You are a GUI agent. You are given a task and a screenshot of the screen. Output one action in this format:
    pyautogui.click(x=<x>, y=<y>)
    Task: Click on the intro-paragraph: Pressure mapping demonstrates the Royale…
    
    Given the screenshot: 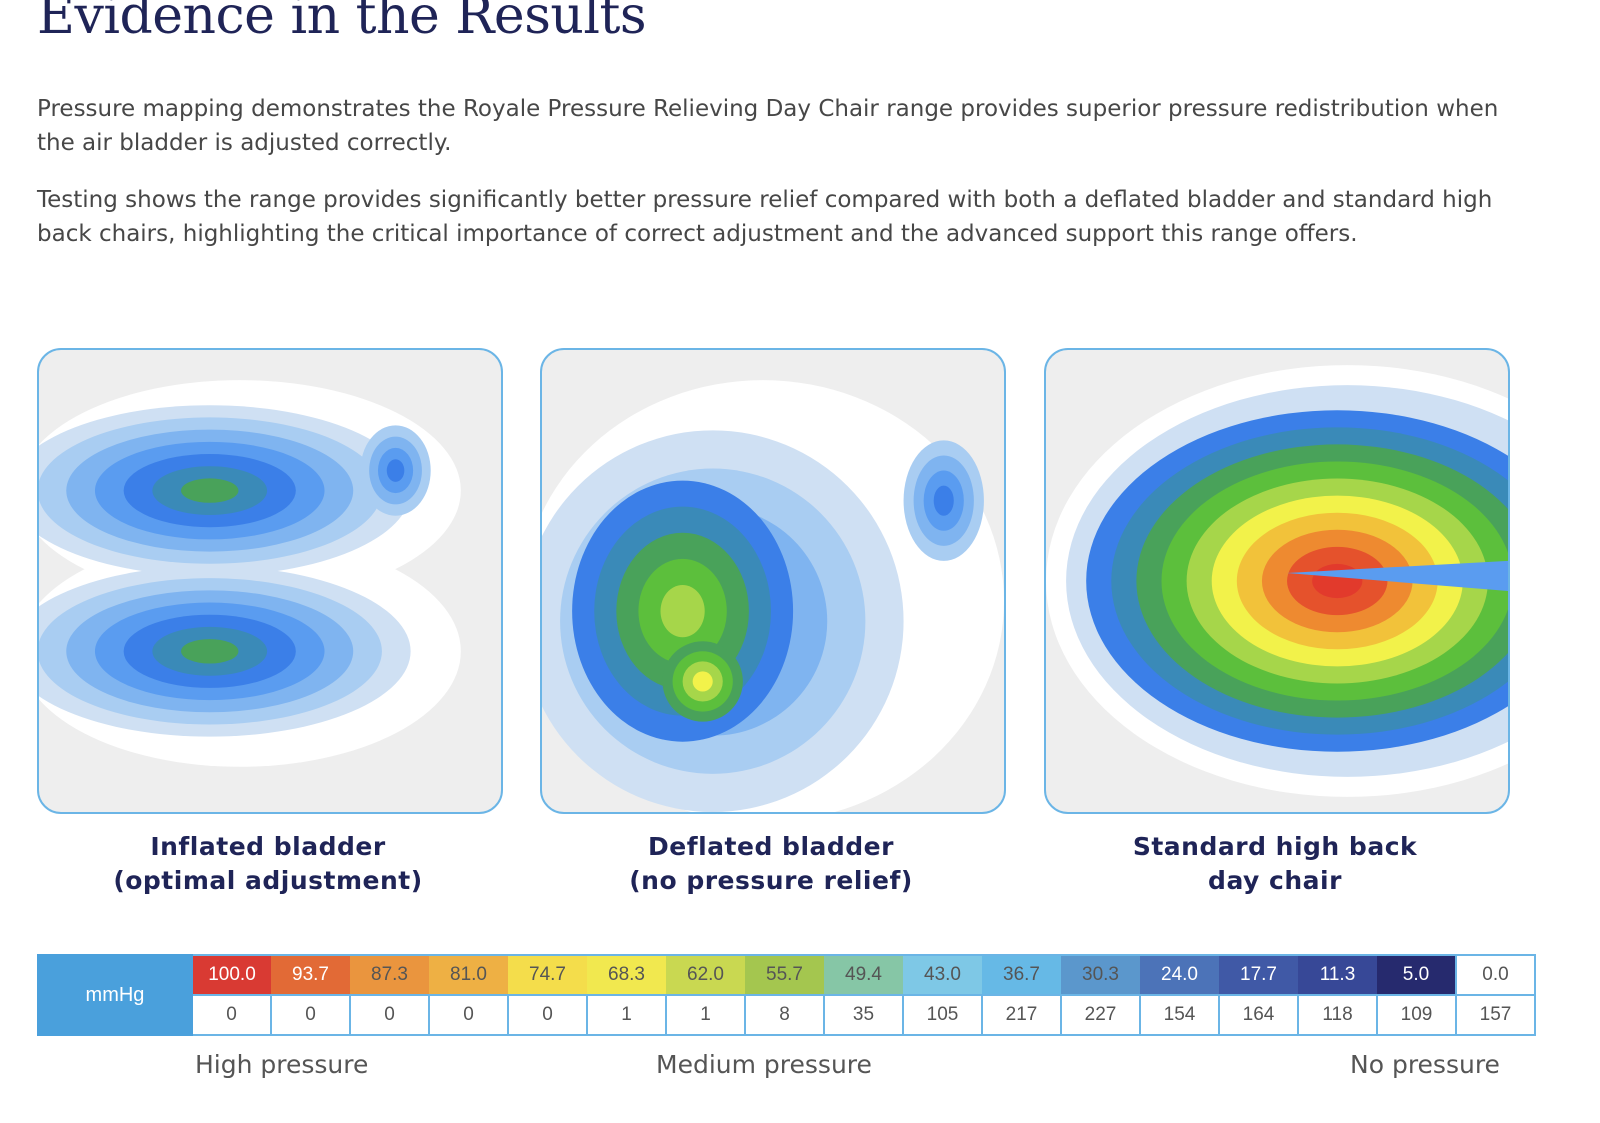 What is the action you would take?
    pyautogui.click(x=768, y=126)
    